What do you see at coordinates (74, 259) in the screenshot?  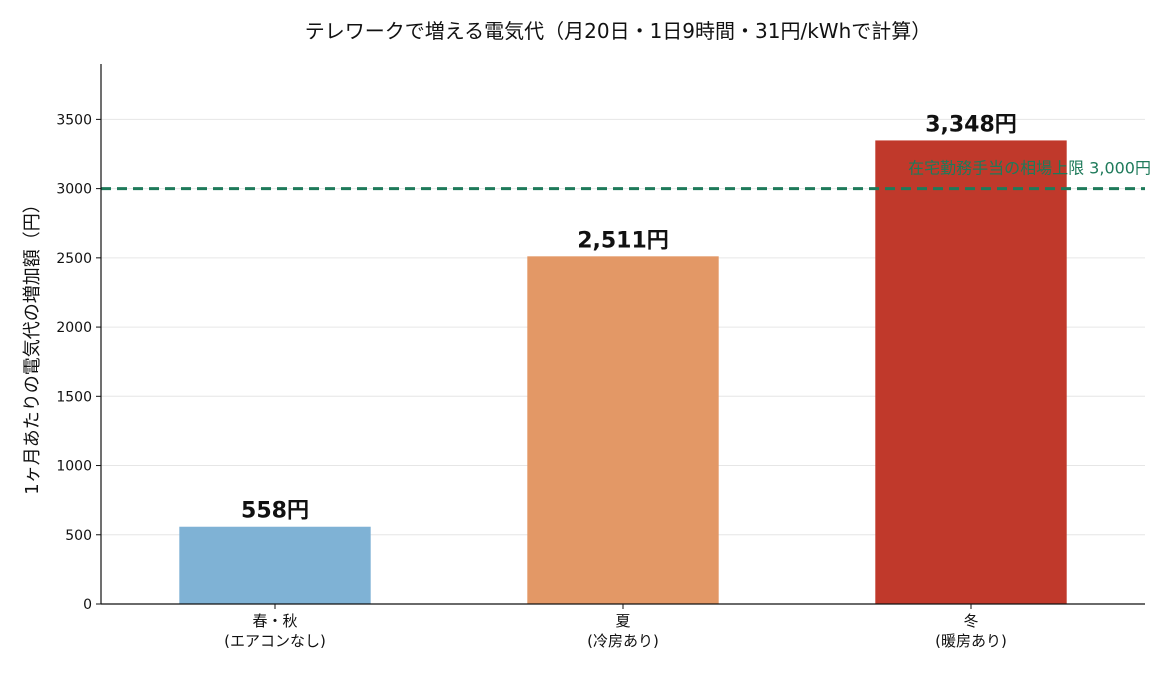 I see `y-tick-label: 2500` at bounding box center [74, 259].